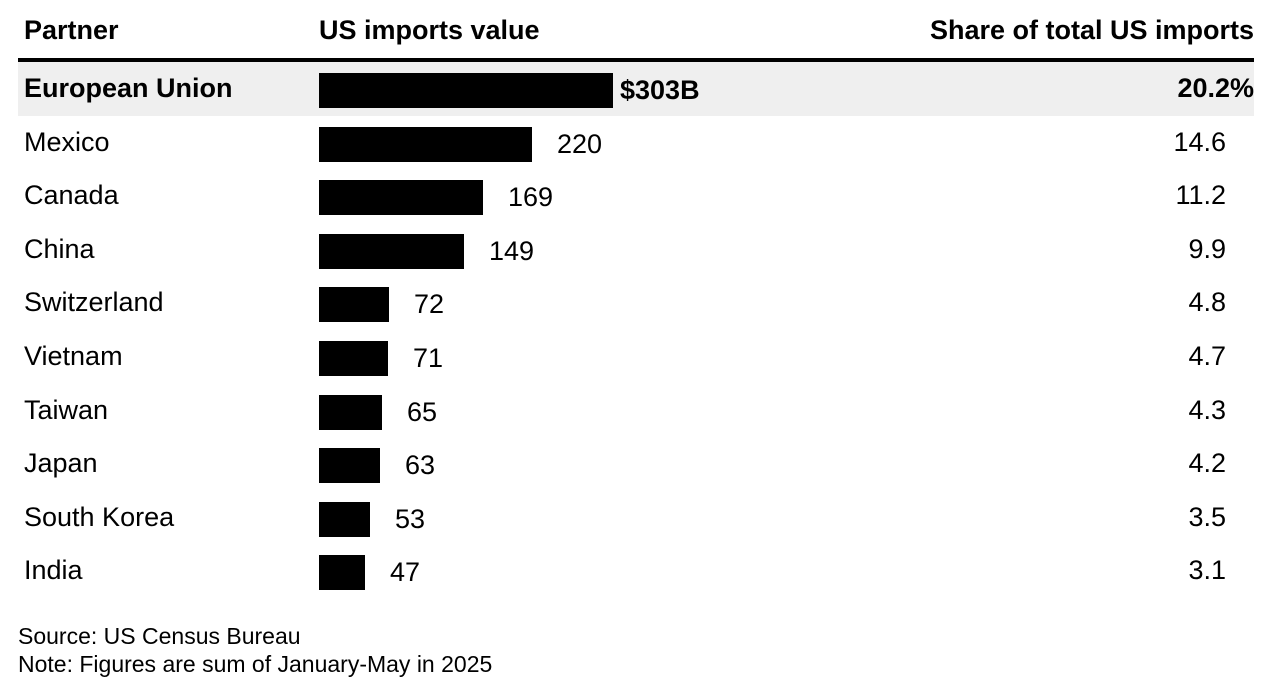 This screenshot has width=1272, height=682. Describe the element at coordinates (636, 464) in the screenshot. I see `table-row: Japan 63 4.2` at that location.